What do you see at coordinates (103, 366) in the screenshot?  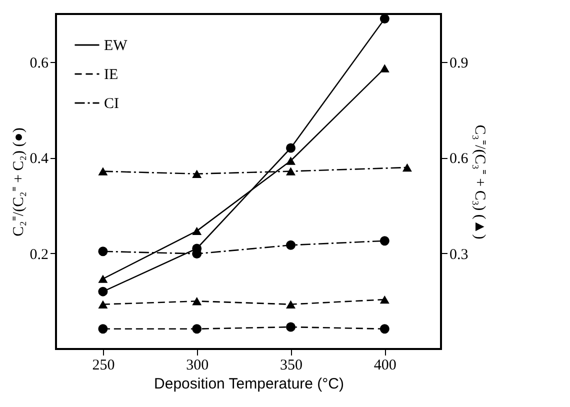 I see `x-tick-label: 250` at bounding box center [103, 366].